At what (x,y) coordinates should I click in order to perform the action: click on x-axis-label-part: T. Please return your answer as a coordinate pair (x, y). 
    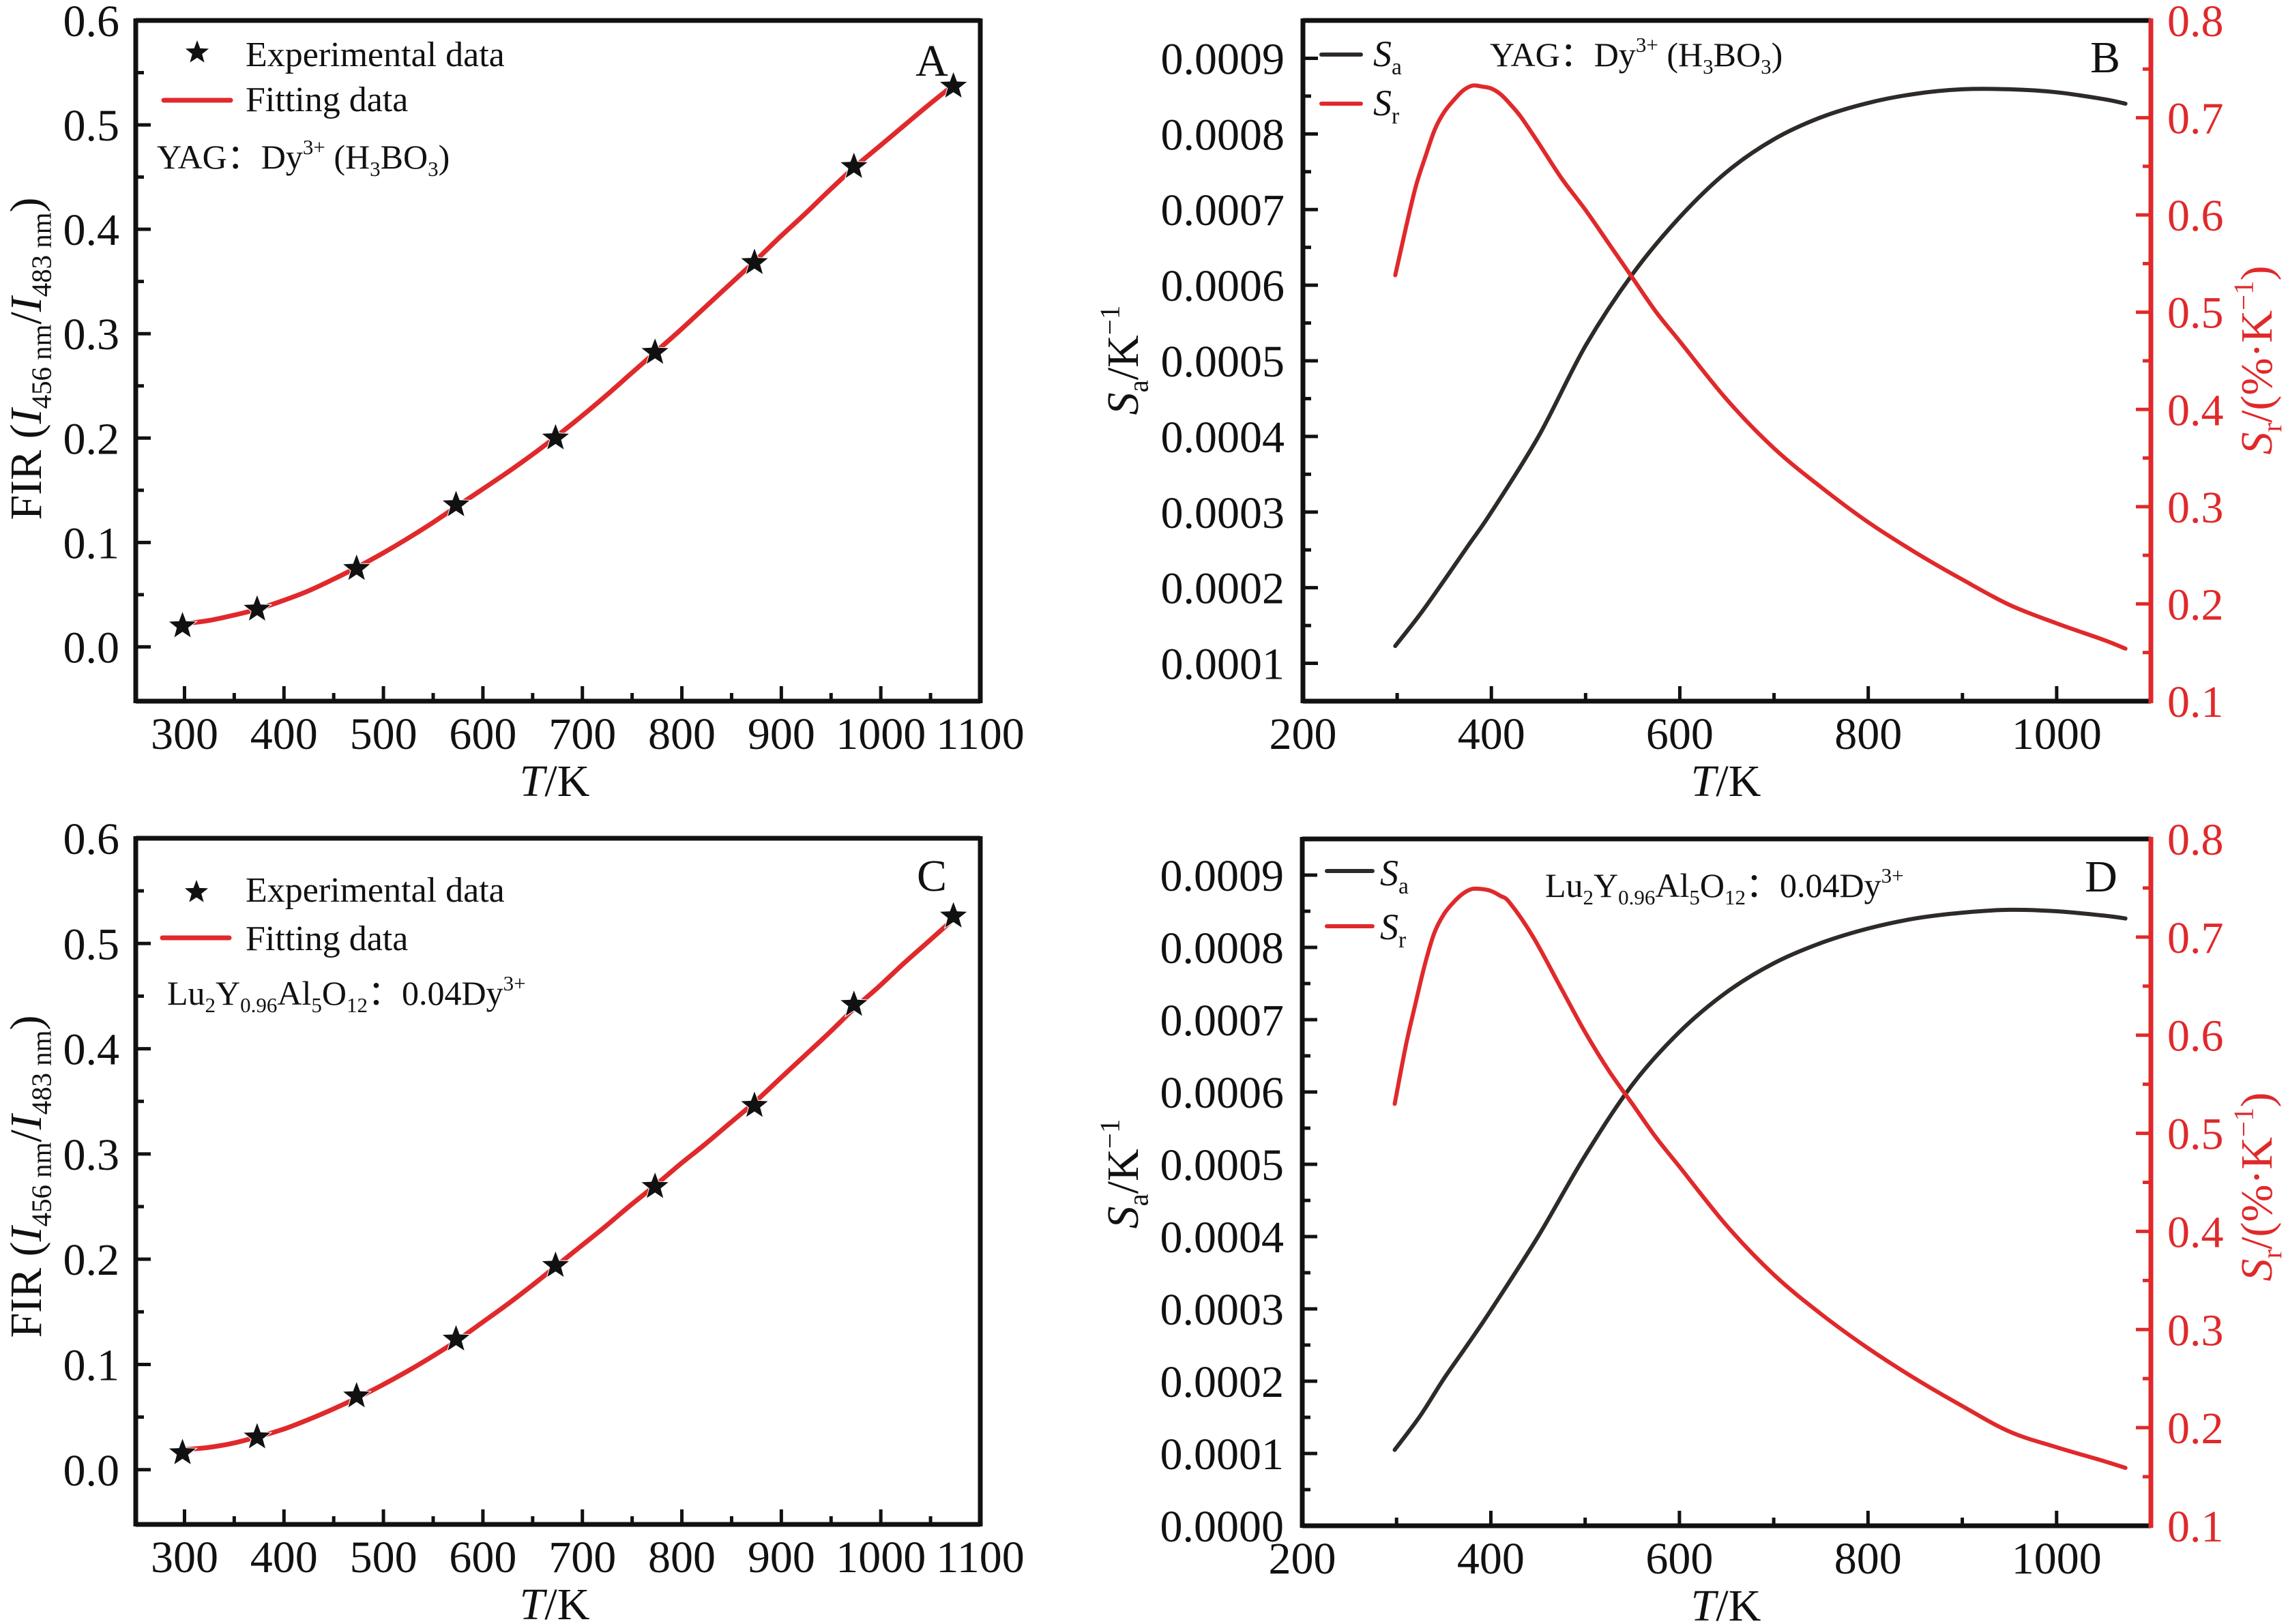
    Looking at the image, I should click on (534, 781).